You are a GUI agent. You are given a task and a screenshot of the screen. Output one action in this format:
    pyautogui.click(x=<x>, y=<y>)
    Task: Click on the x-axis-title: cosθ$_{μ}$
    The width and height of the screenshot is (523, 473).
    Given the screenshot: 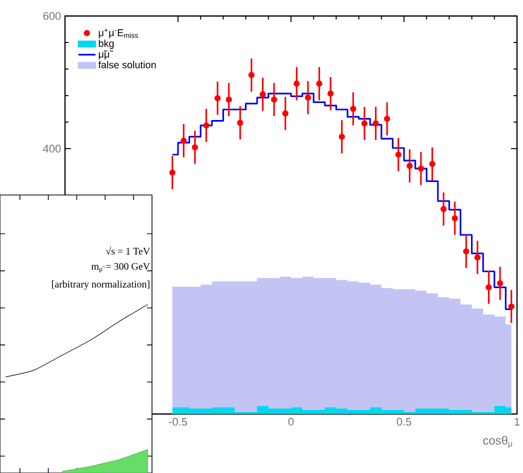 What is the action you would take?
    pyautogui.click(x=497, y=442)
    